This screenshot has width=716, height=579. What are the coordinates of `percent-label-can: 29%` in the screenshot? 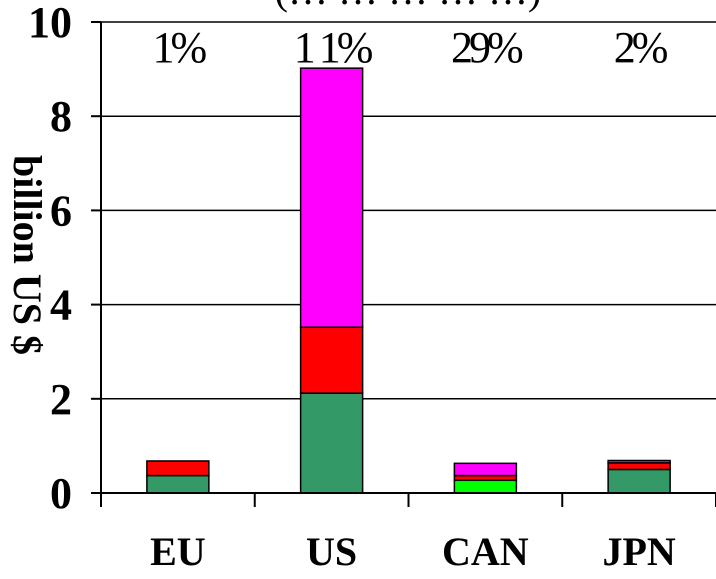 It's located at (487, 47).